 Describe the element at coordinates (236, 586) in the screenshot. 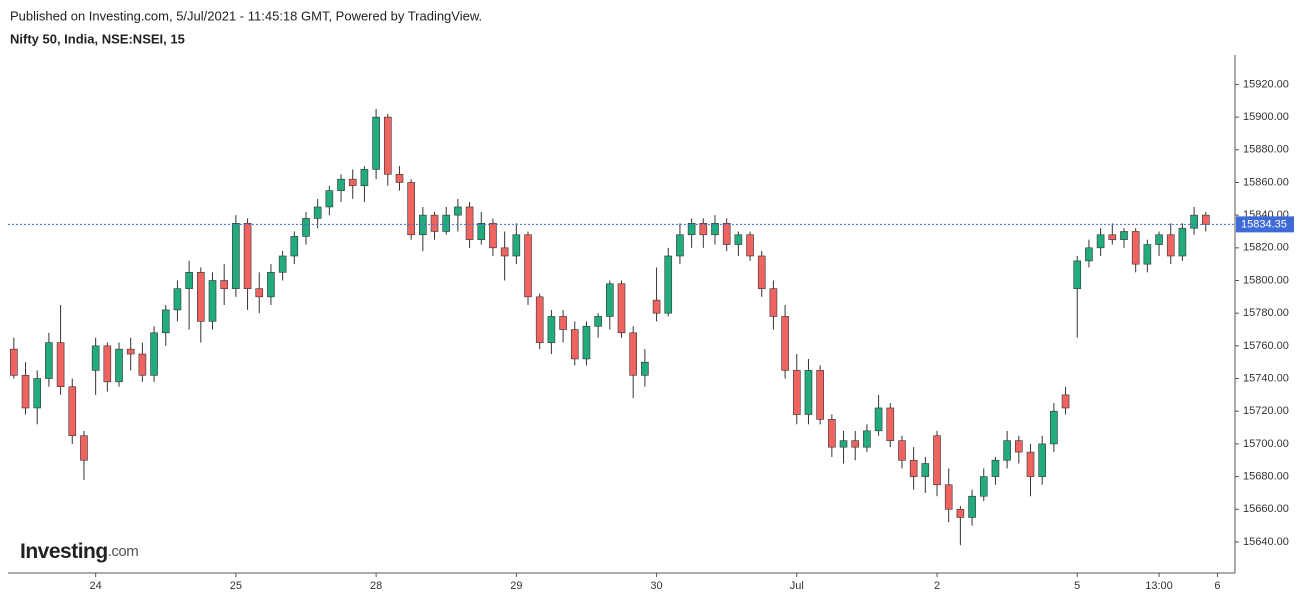

I see `x-tick-label: 25` at that location.